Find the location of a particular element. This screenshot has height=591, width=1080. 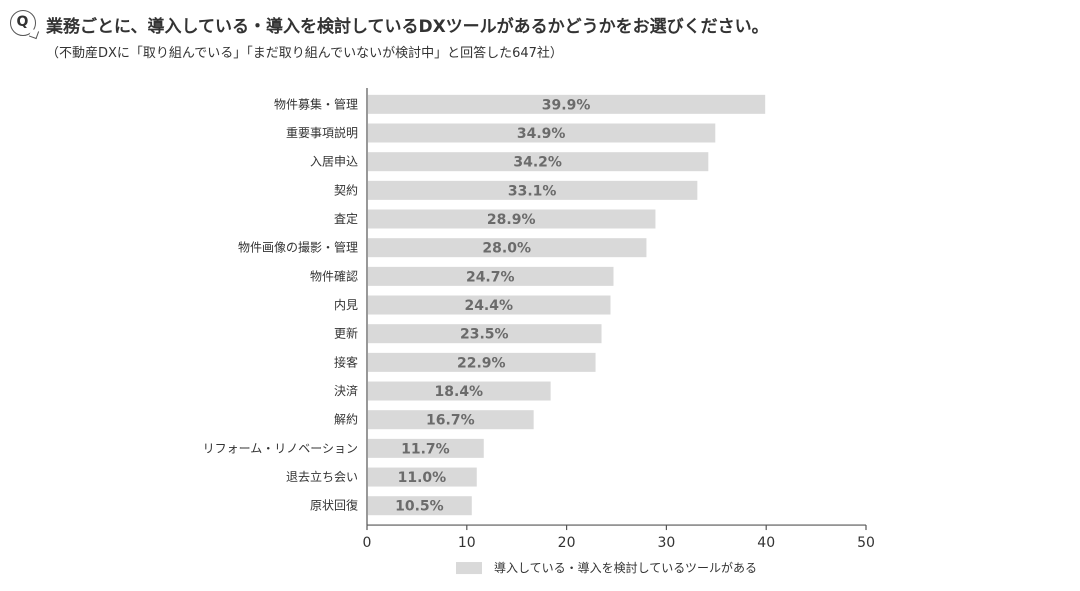

category-label: 内見 is located at coordinates (346, 305).